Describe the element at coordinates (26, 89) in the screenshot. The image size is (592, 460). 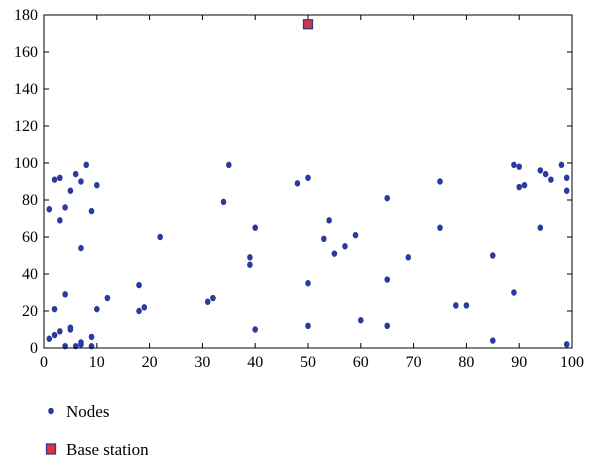
I see `y-tick-label: 140` at that location.